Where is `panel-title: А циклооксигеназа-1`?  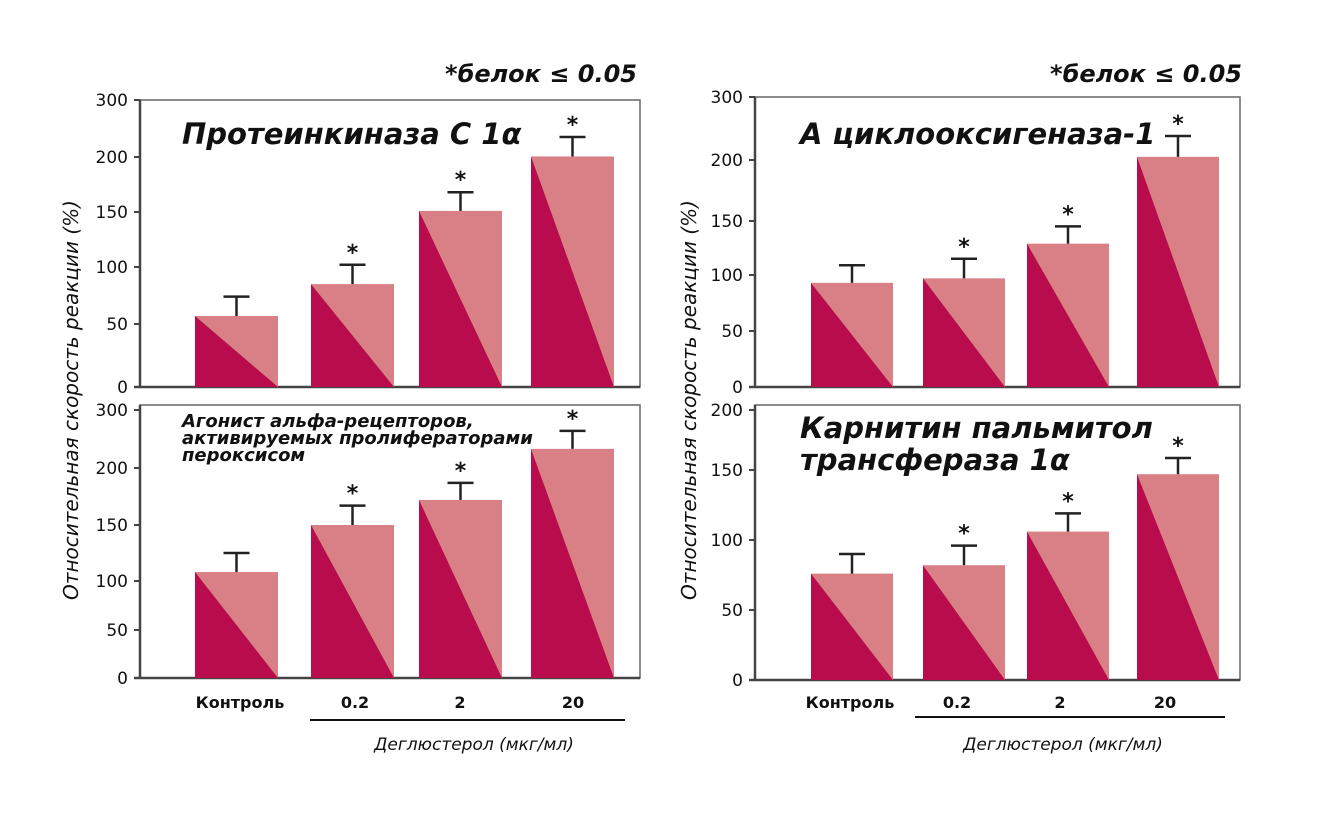
panel-title: А циклооксигеназа-1 is located at coordinates (976, 134).